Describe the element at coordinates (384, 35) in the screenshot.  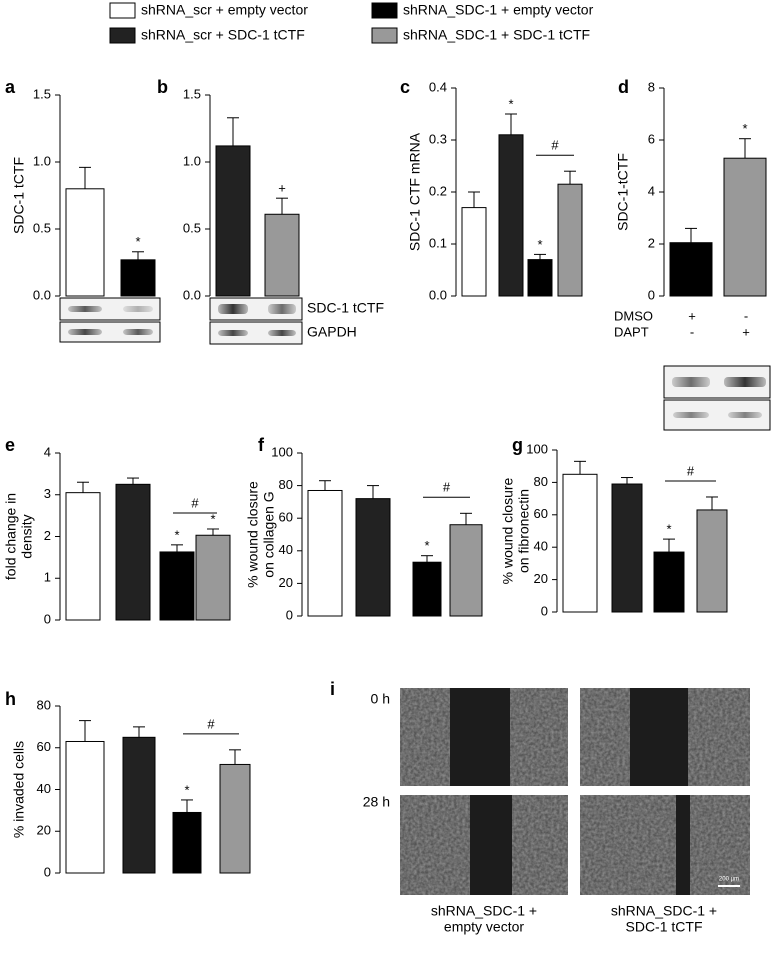
I see `legend-swatch` at that location.